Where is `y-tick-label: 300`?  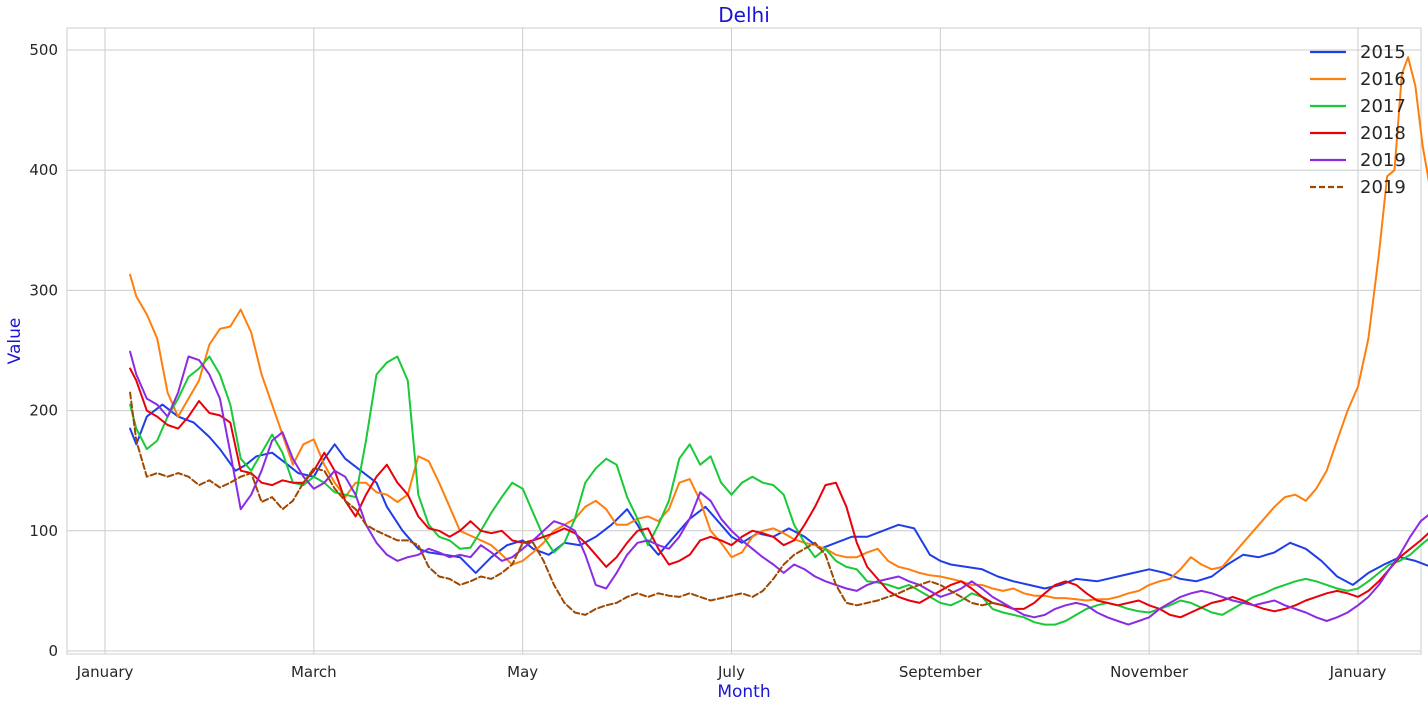 y-tick-label: 300 is located at coordinates (43, 290).